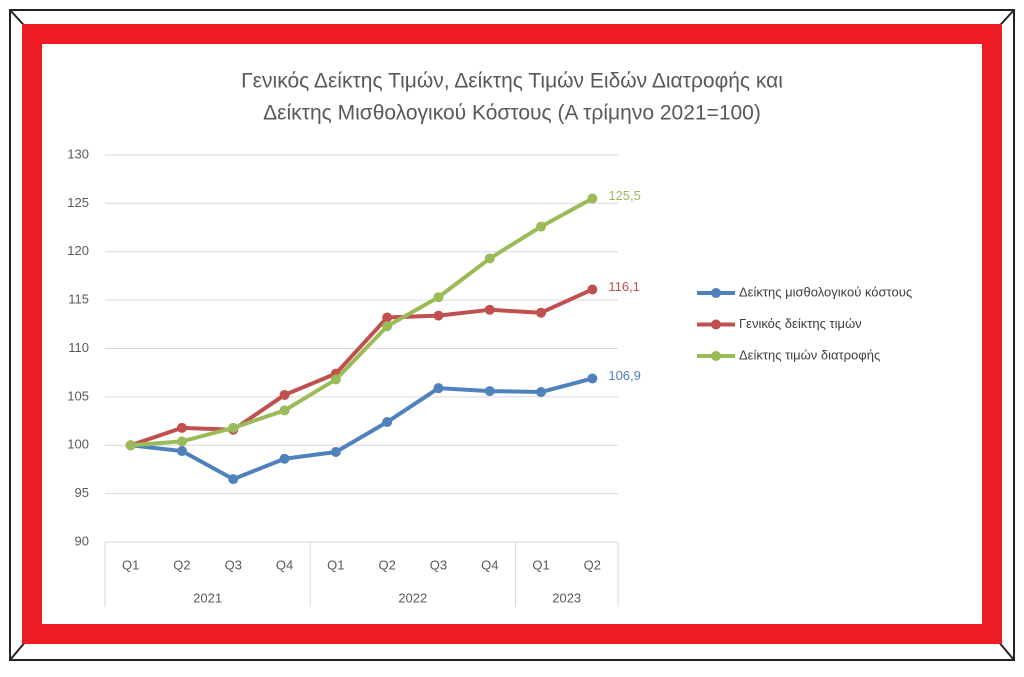 This screenshot has width=1024, height=677. I want to click on data-label: 116,1, so click(624, 286).